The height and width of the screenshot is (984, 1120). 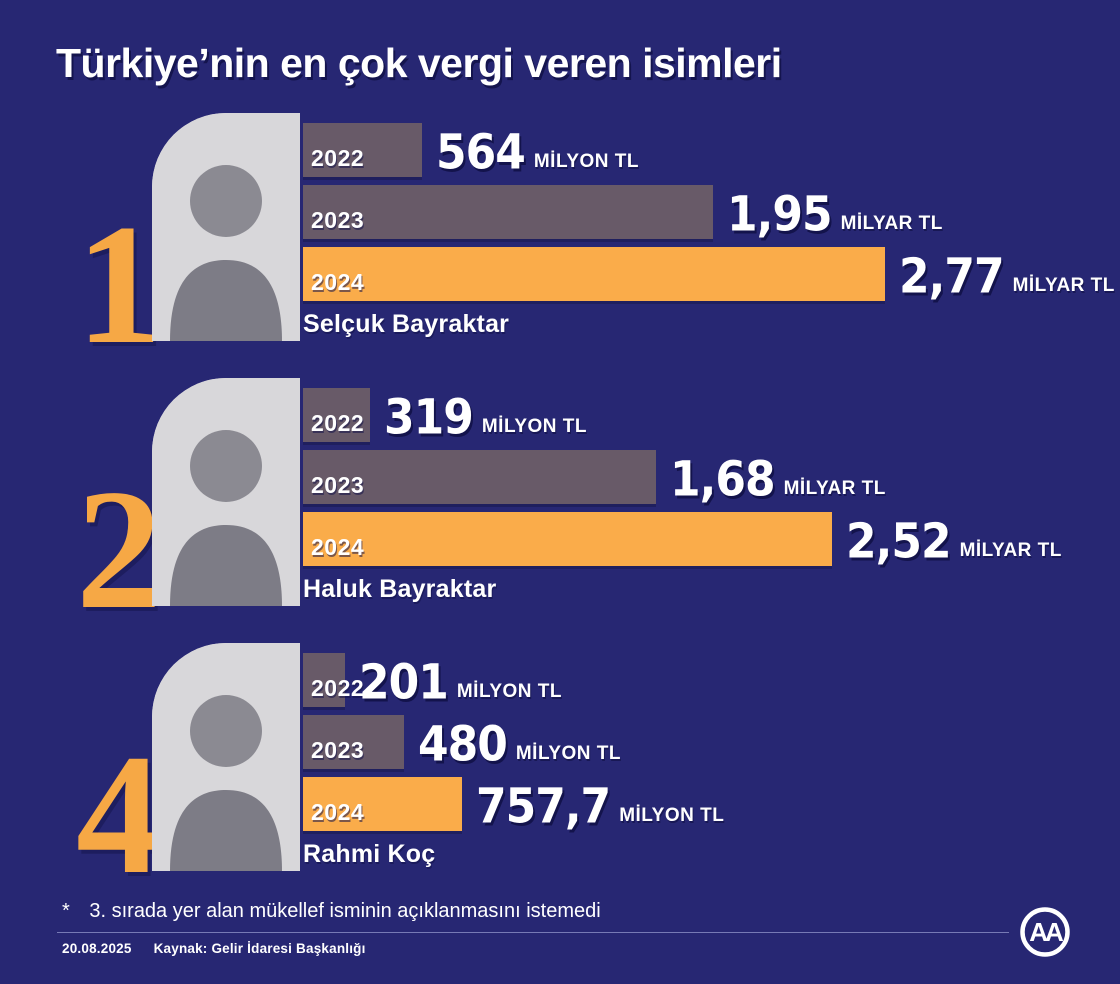 What do you see at coordinates (406, 324) in the screenshot?
I see `person-name: Selçuk Bayraktar` at bounding box center [406, 324].